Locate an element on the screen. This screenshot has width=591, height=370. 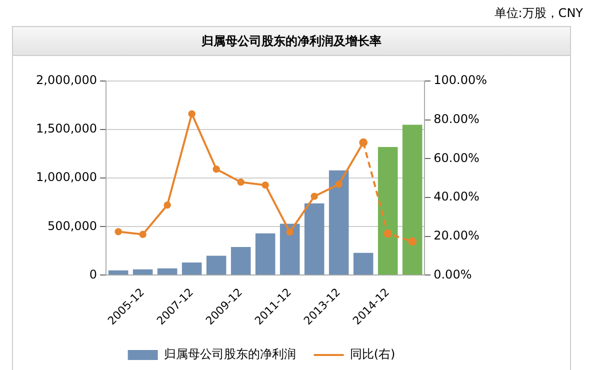
y2-tick-label: 100.00% is located at coordinates (460, 80).